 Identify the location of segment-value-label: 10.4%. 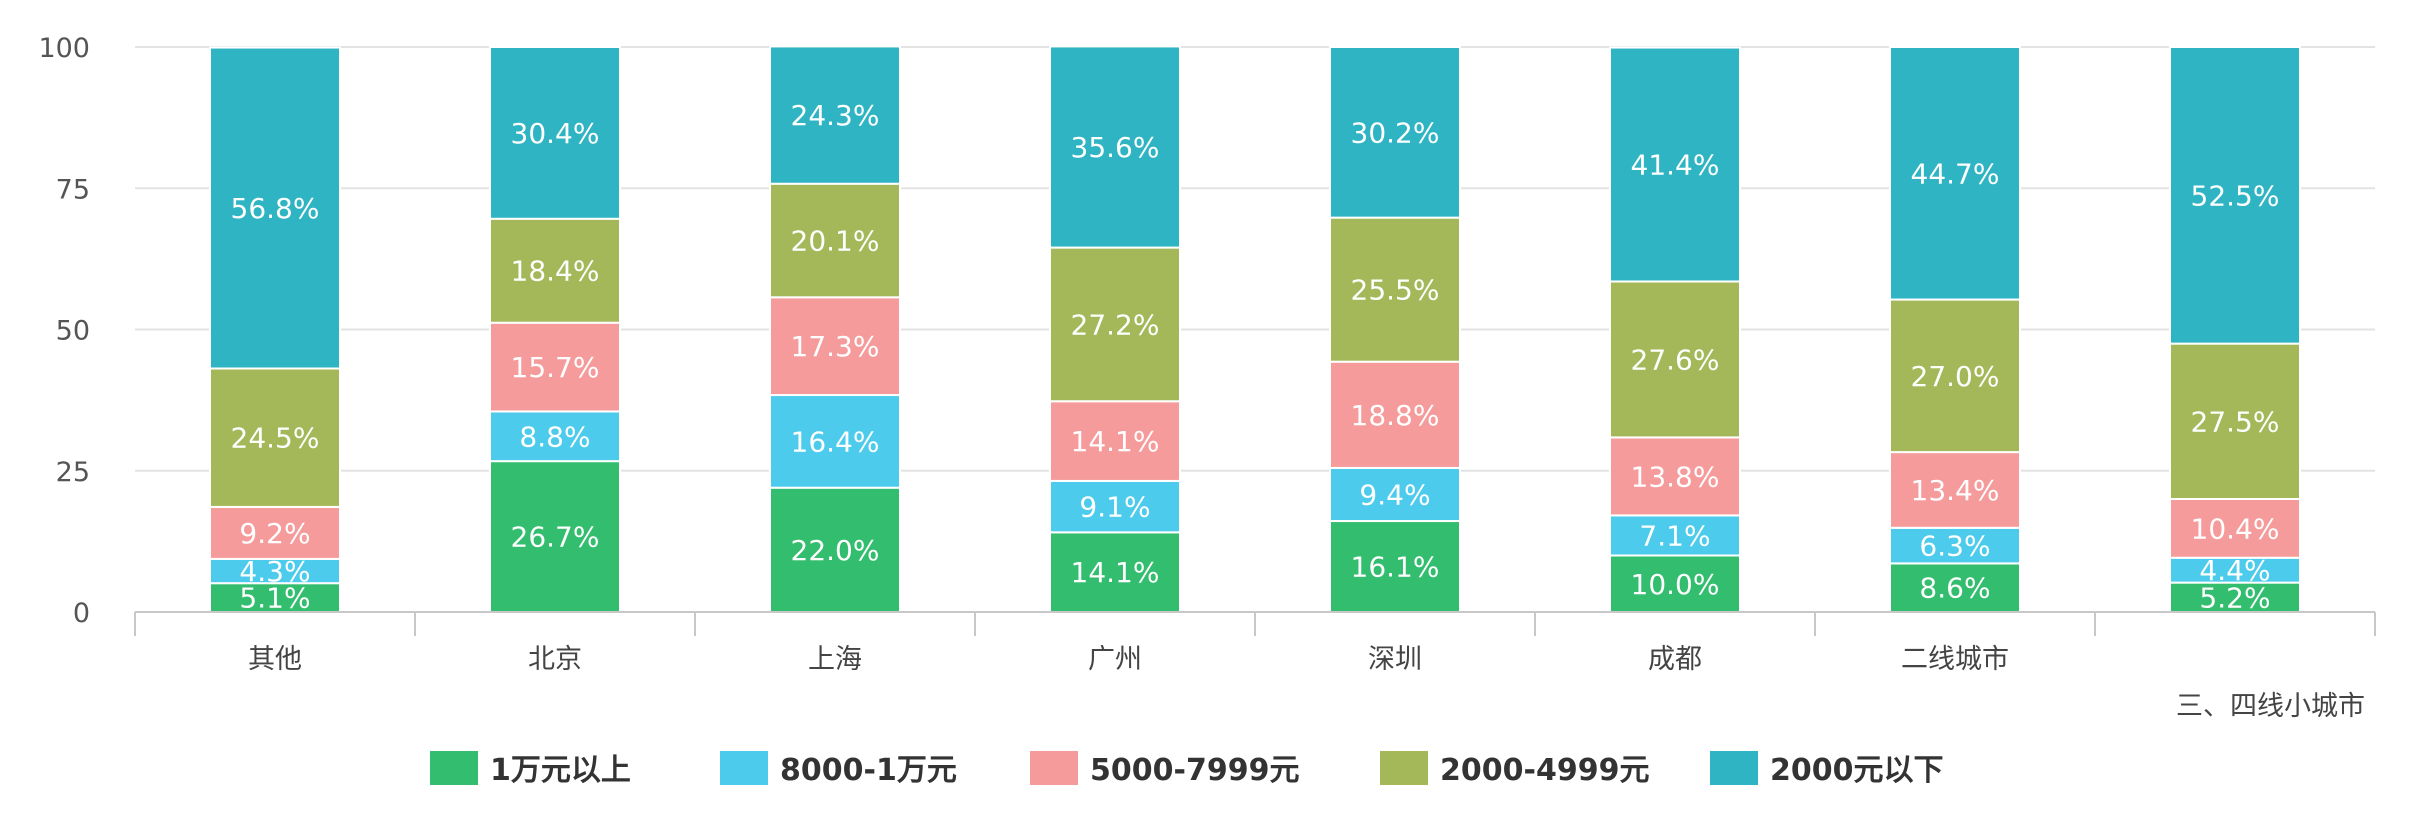
(2235, 528).